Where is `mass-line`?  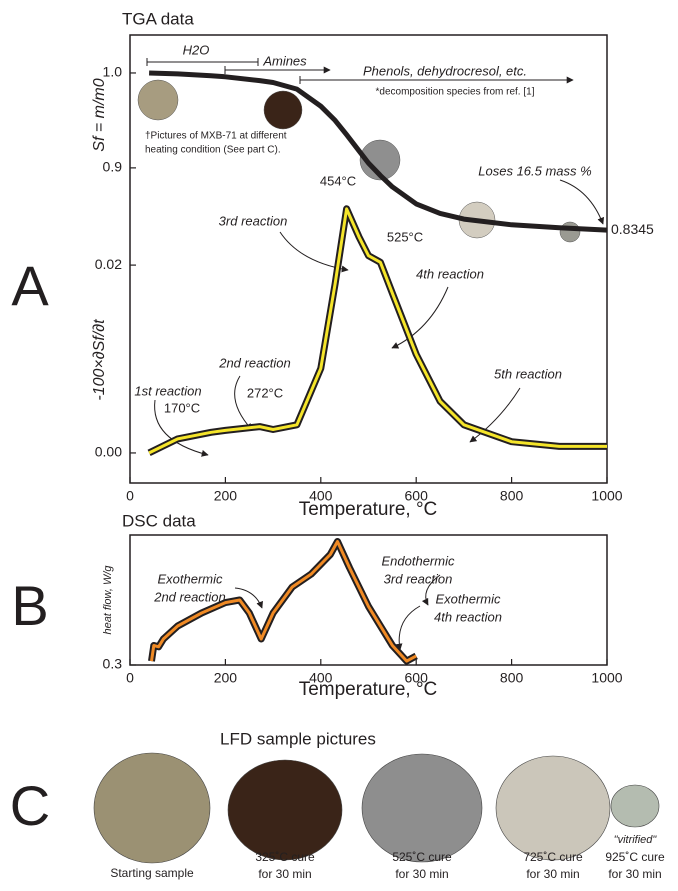 mass-line is located at coordinates (378, 151).